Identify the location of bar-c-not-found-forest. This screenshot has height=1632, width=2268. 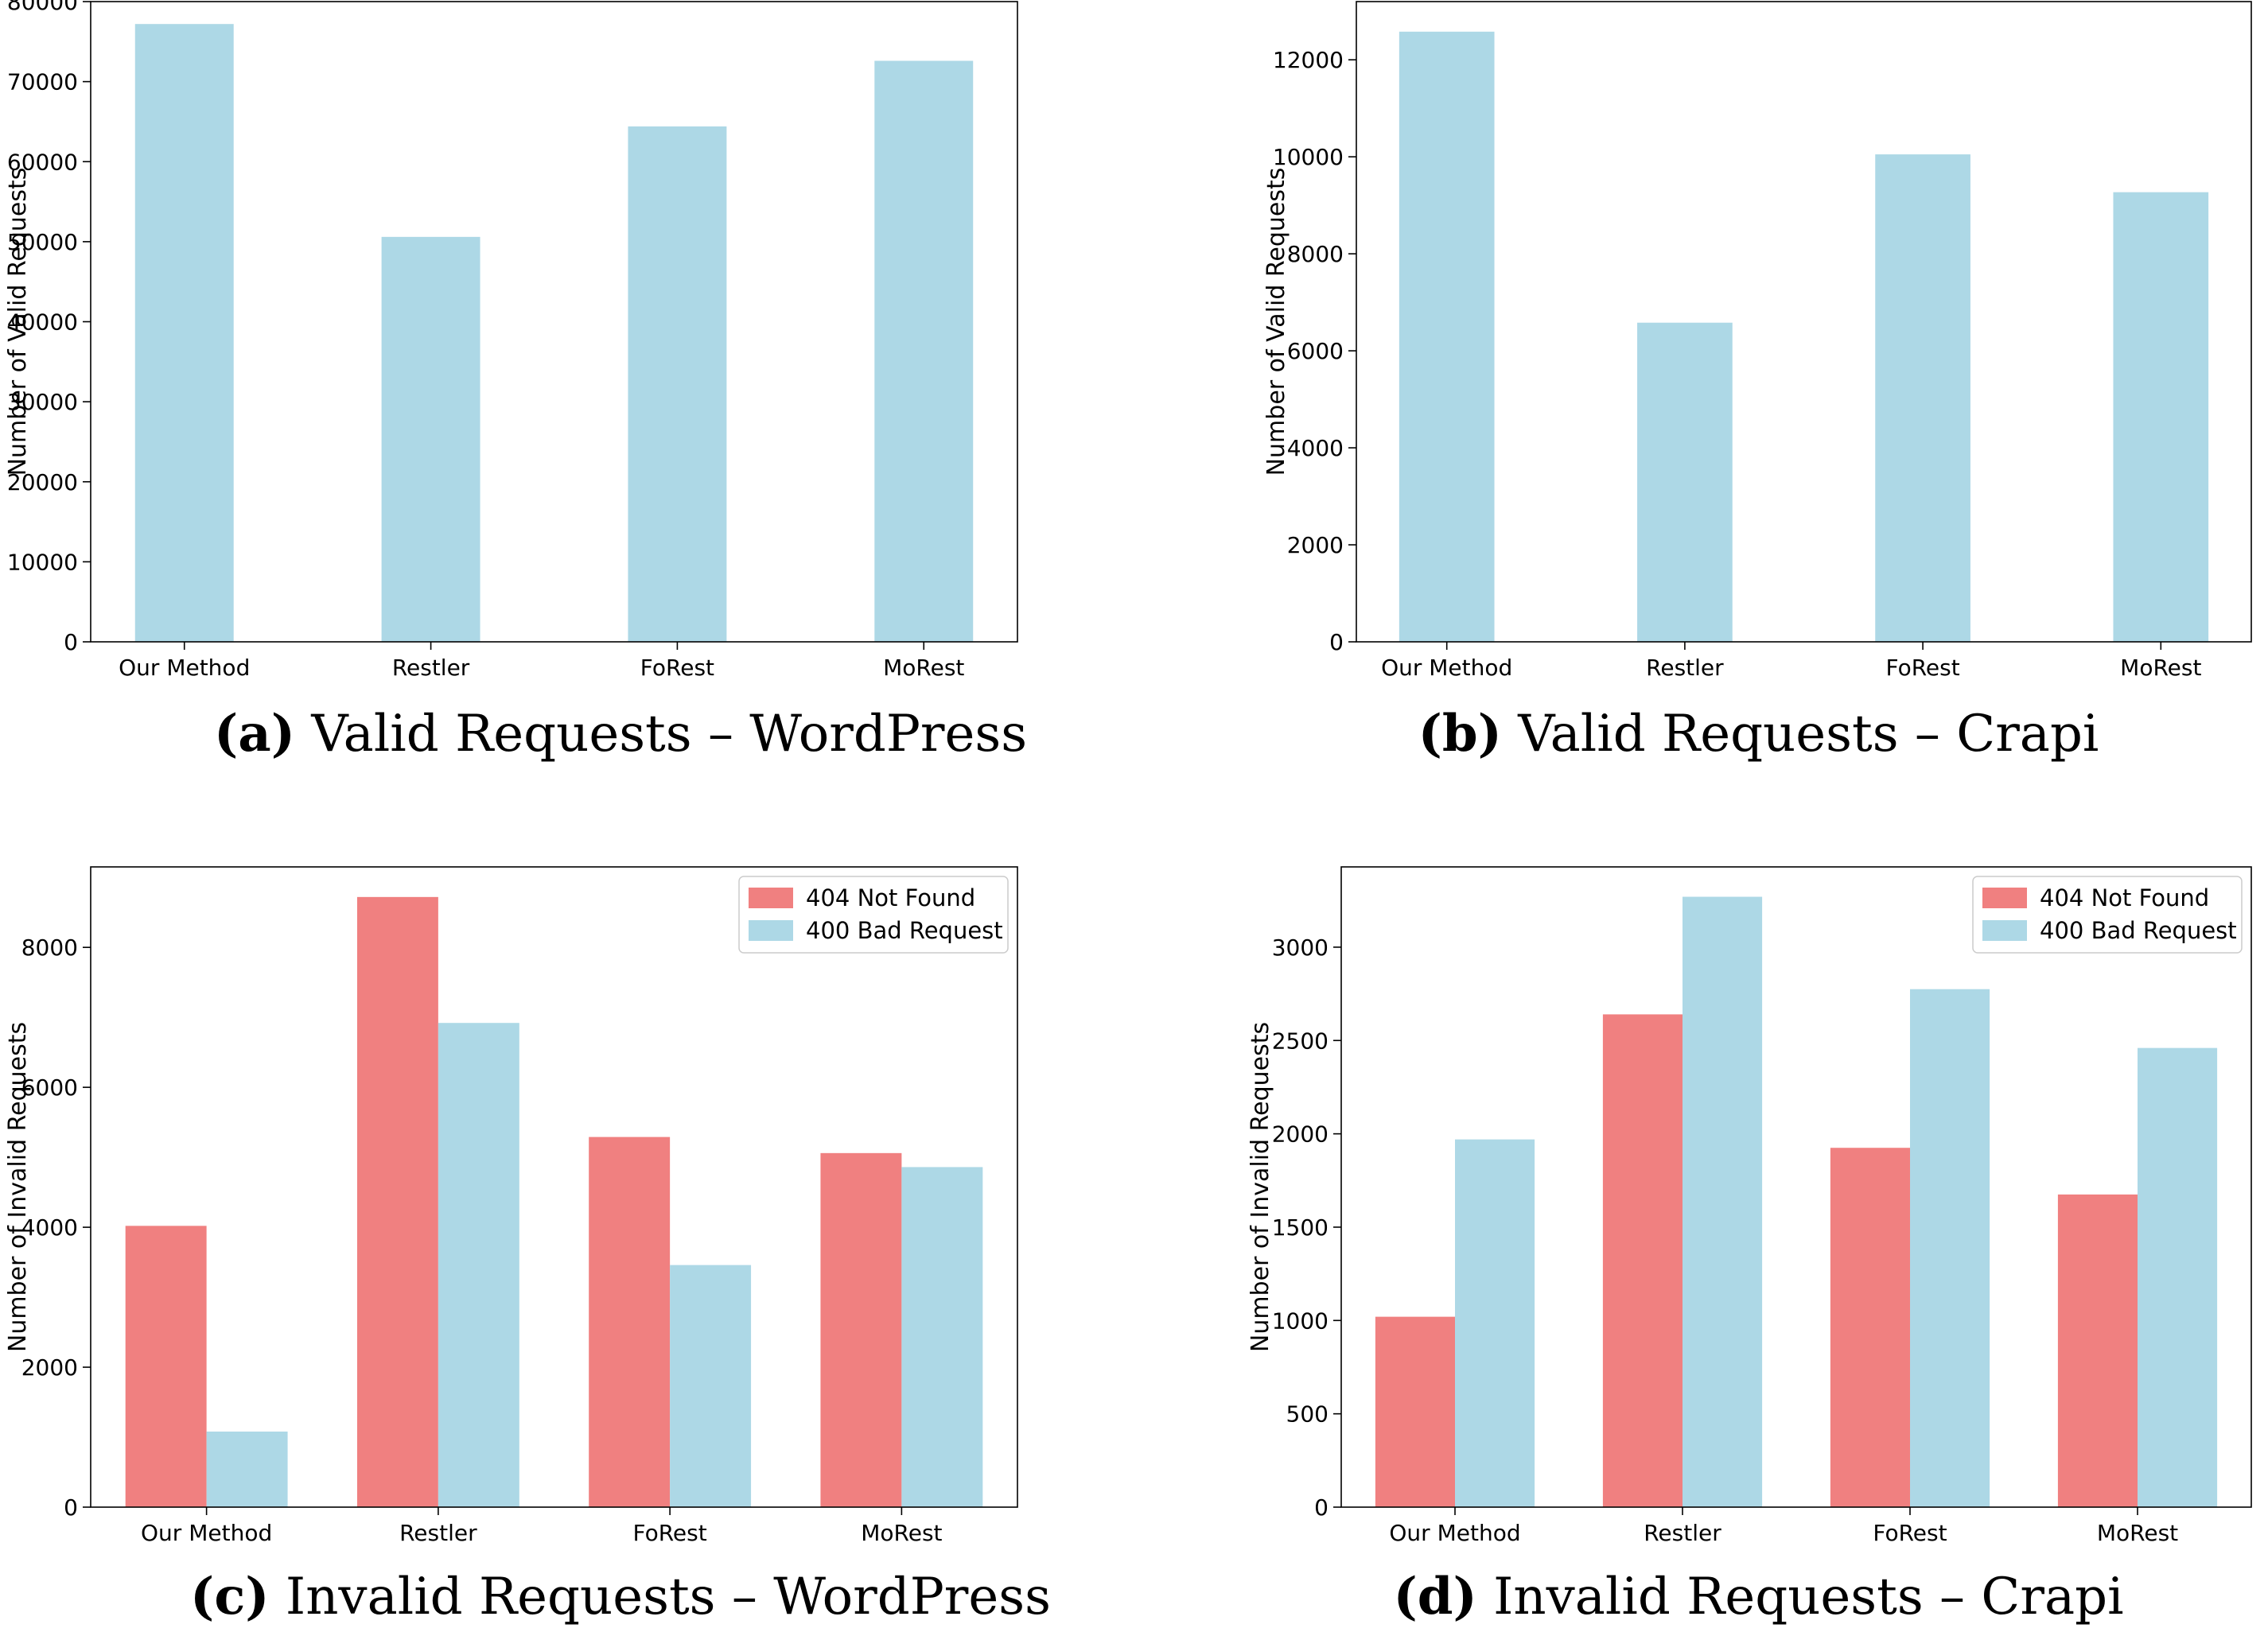
(630, 1322).